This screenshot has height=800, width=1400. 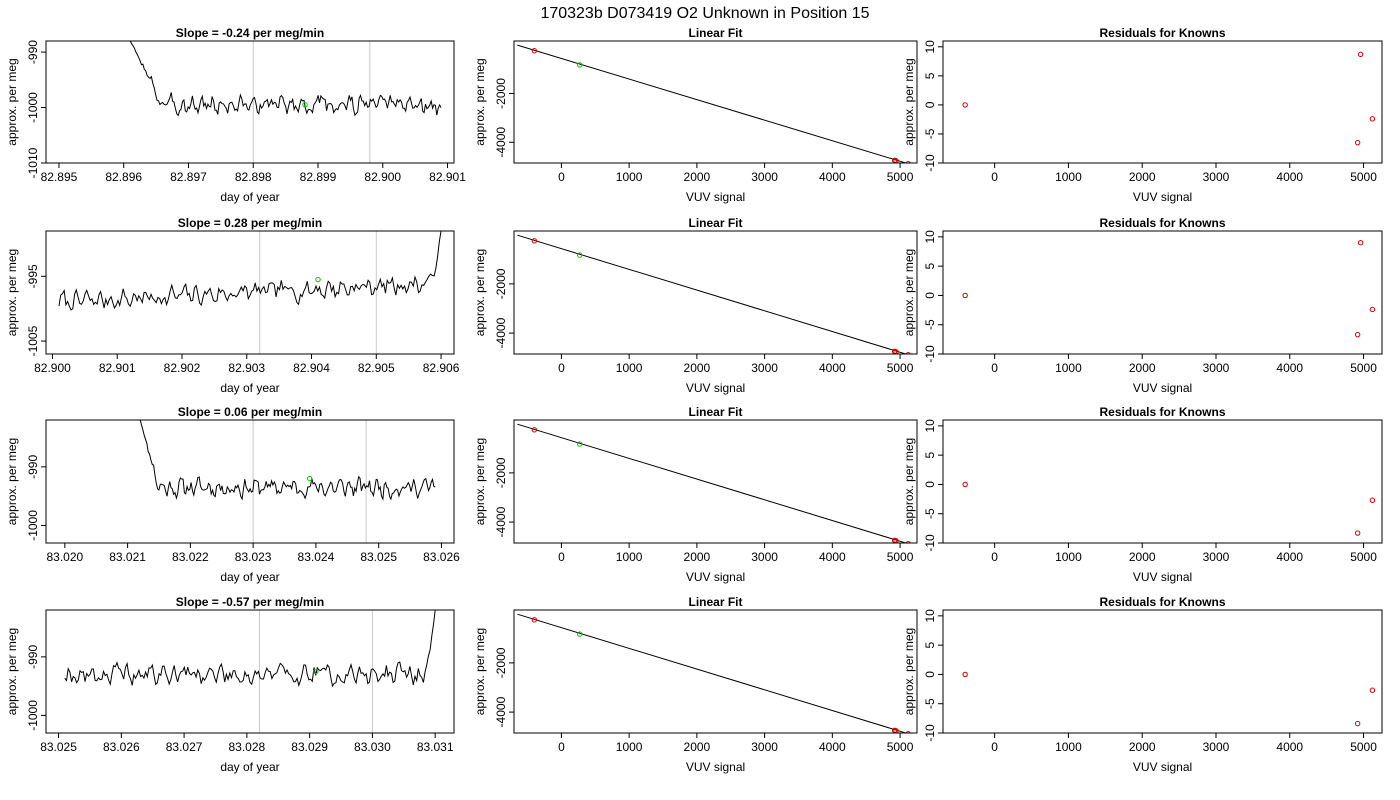 What do you see at coordinates (930, 237) in the screenshot?
I see `y-tick-label: 10` at bounding box center [930, 237].